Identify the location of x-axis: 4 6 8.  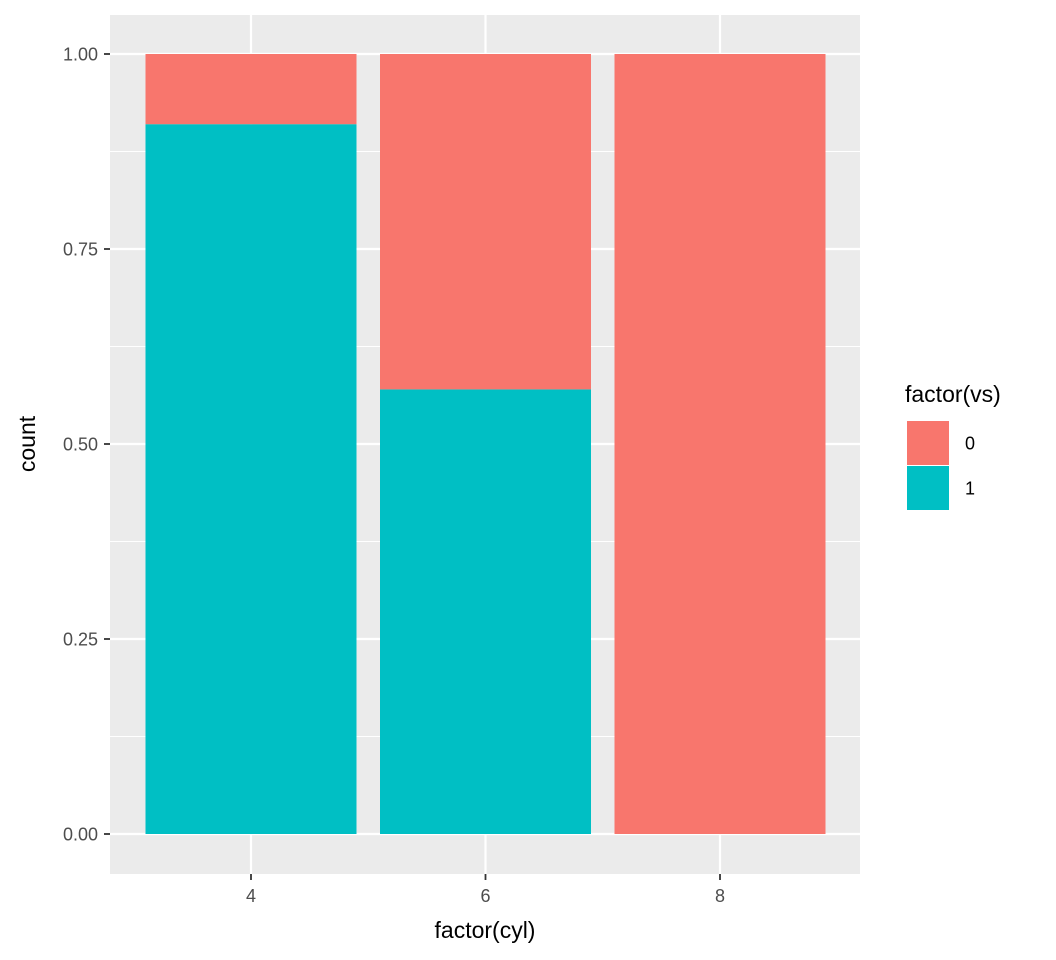
(485, 890).